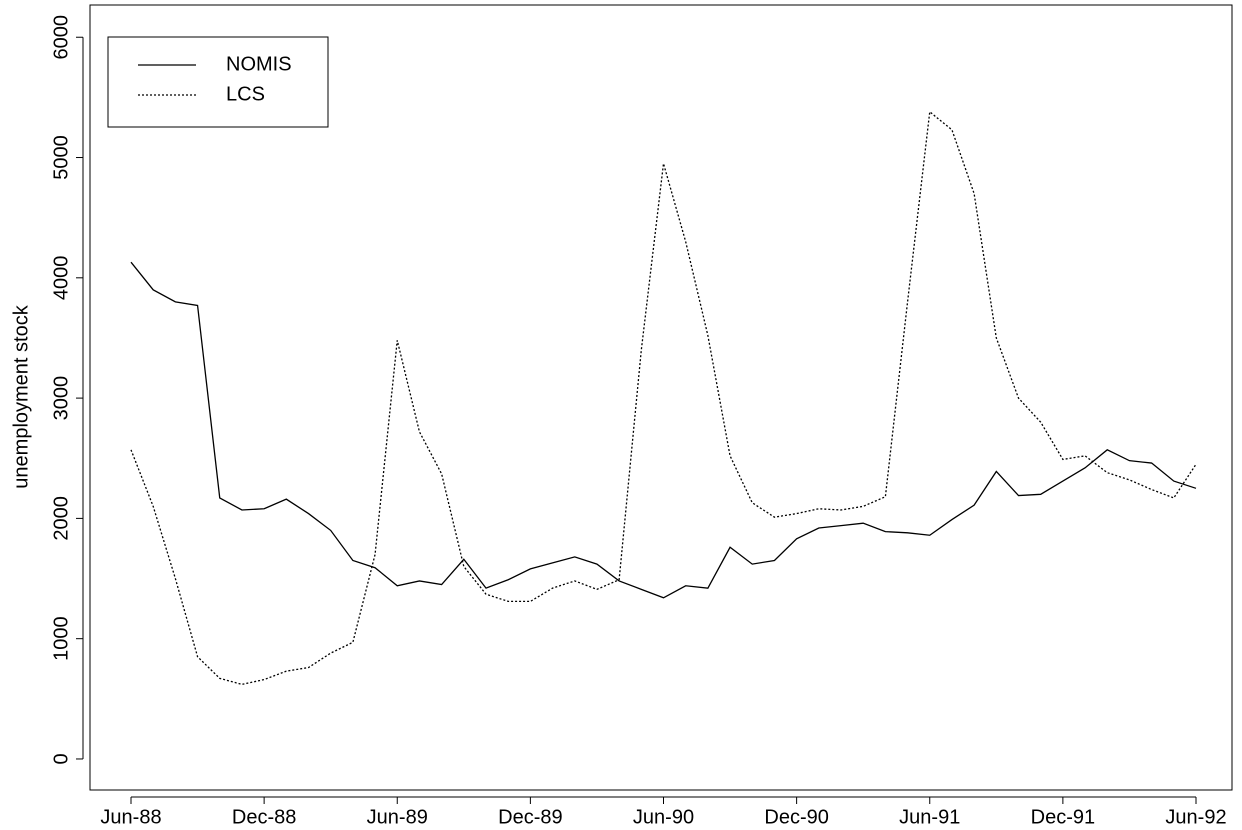  I want to click on x-tick-label: Jun-91, so click(929, 817).